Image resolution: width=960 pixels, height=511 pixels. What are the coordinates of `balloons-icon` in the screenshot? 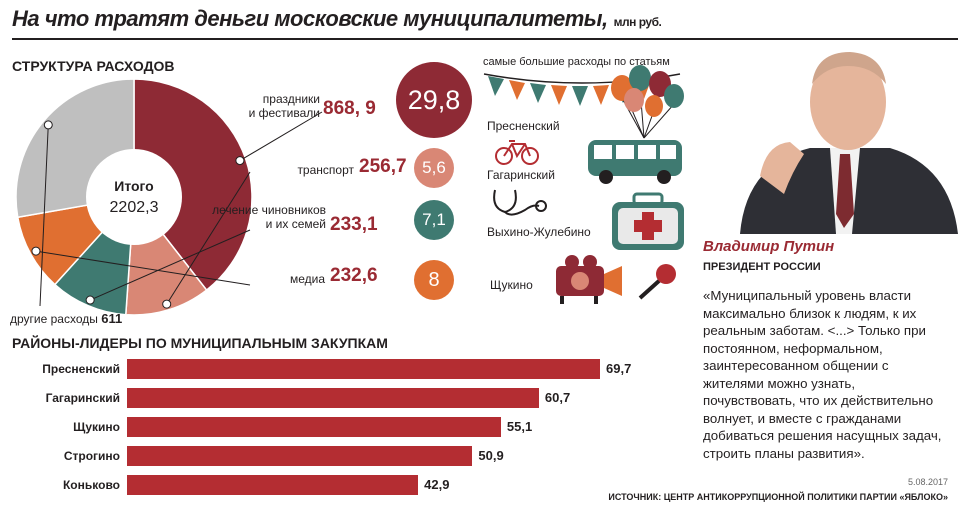 It's located at (647, 102).